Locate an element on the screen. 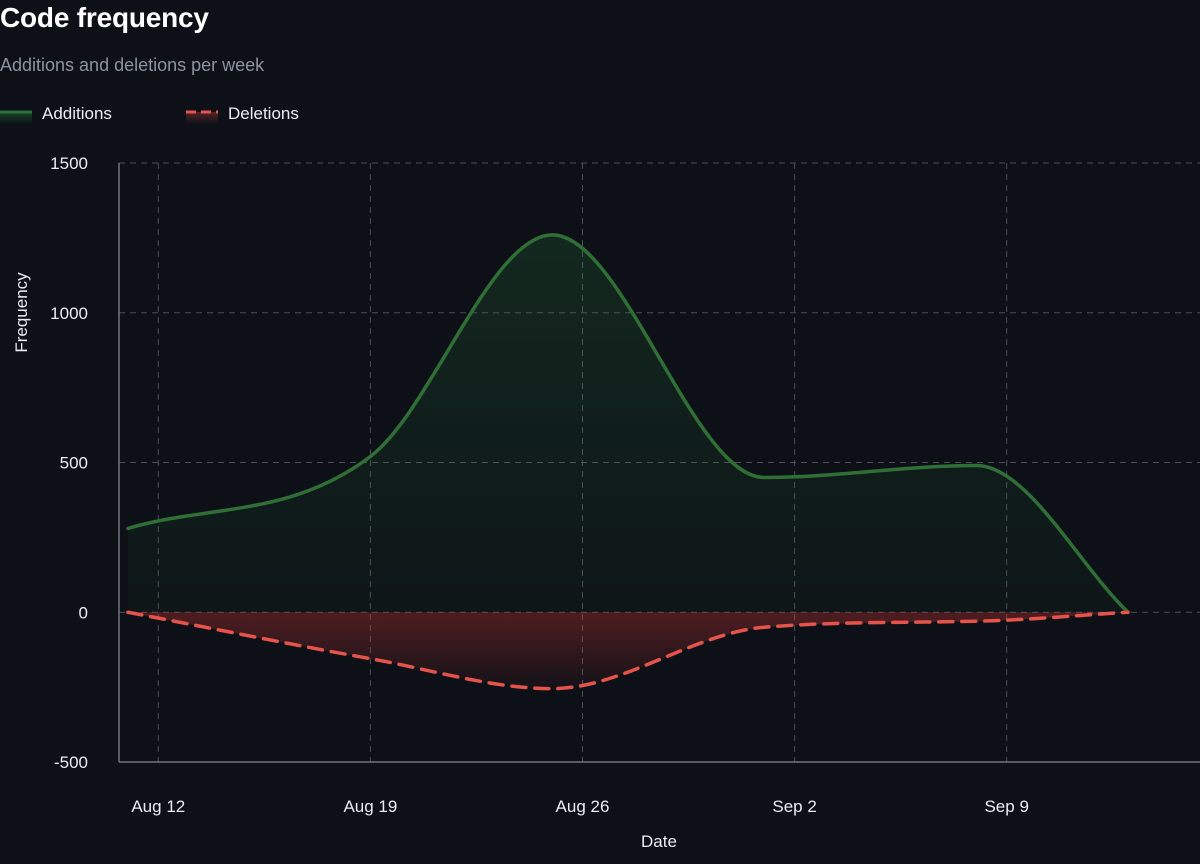  x-axis-title: Date is located at coordinates (659, 841).